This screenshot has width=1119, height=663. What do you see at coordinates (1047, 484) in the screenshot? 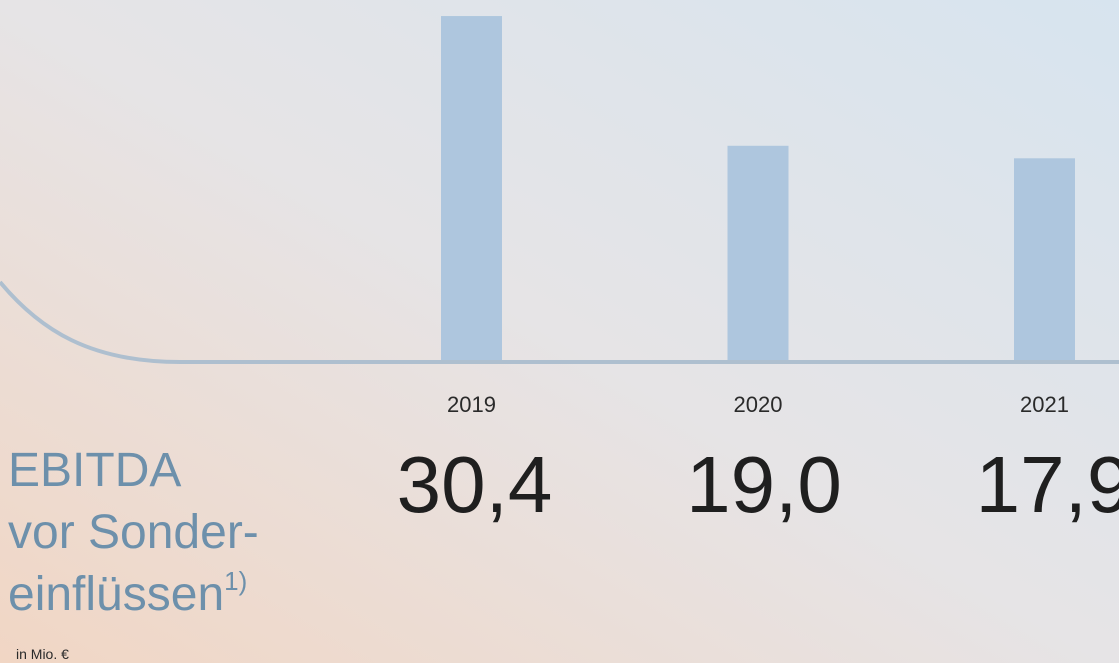
I see `value-label: 17,9` at bounding box center [1047, 484].